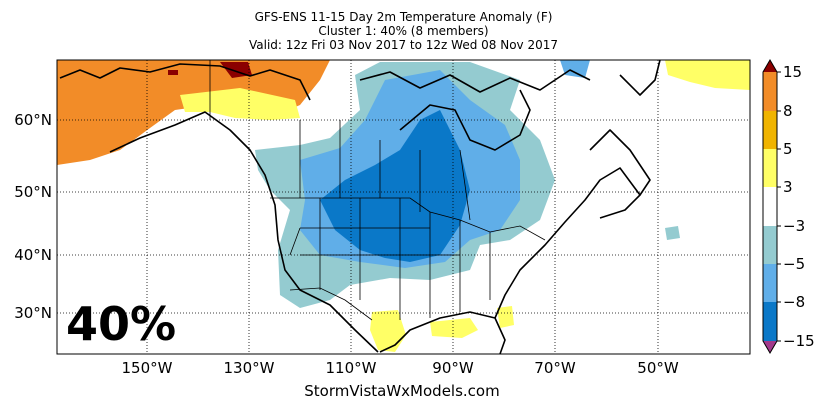 The image size is (824, 408). What do you see at coordinates (794, 264) in the screenshot?
I see `colorbar-label-neg5: −5` at bounding box center [794, 264].